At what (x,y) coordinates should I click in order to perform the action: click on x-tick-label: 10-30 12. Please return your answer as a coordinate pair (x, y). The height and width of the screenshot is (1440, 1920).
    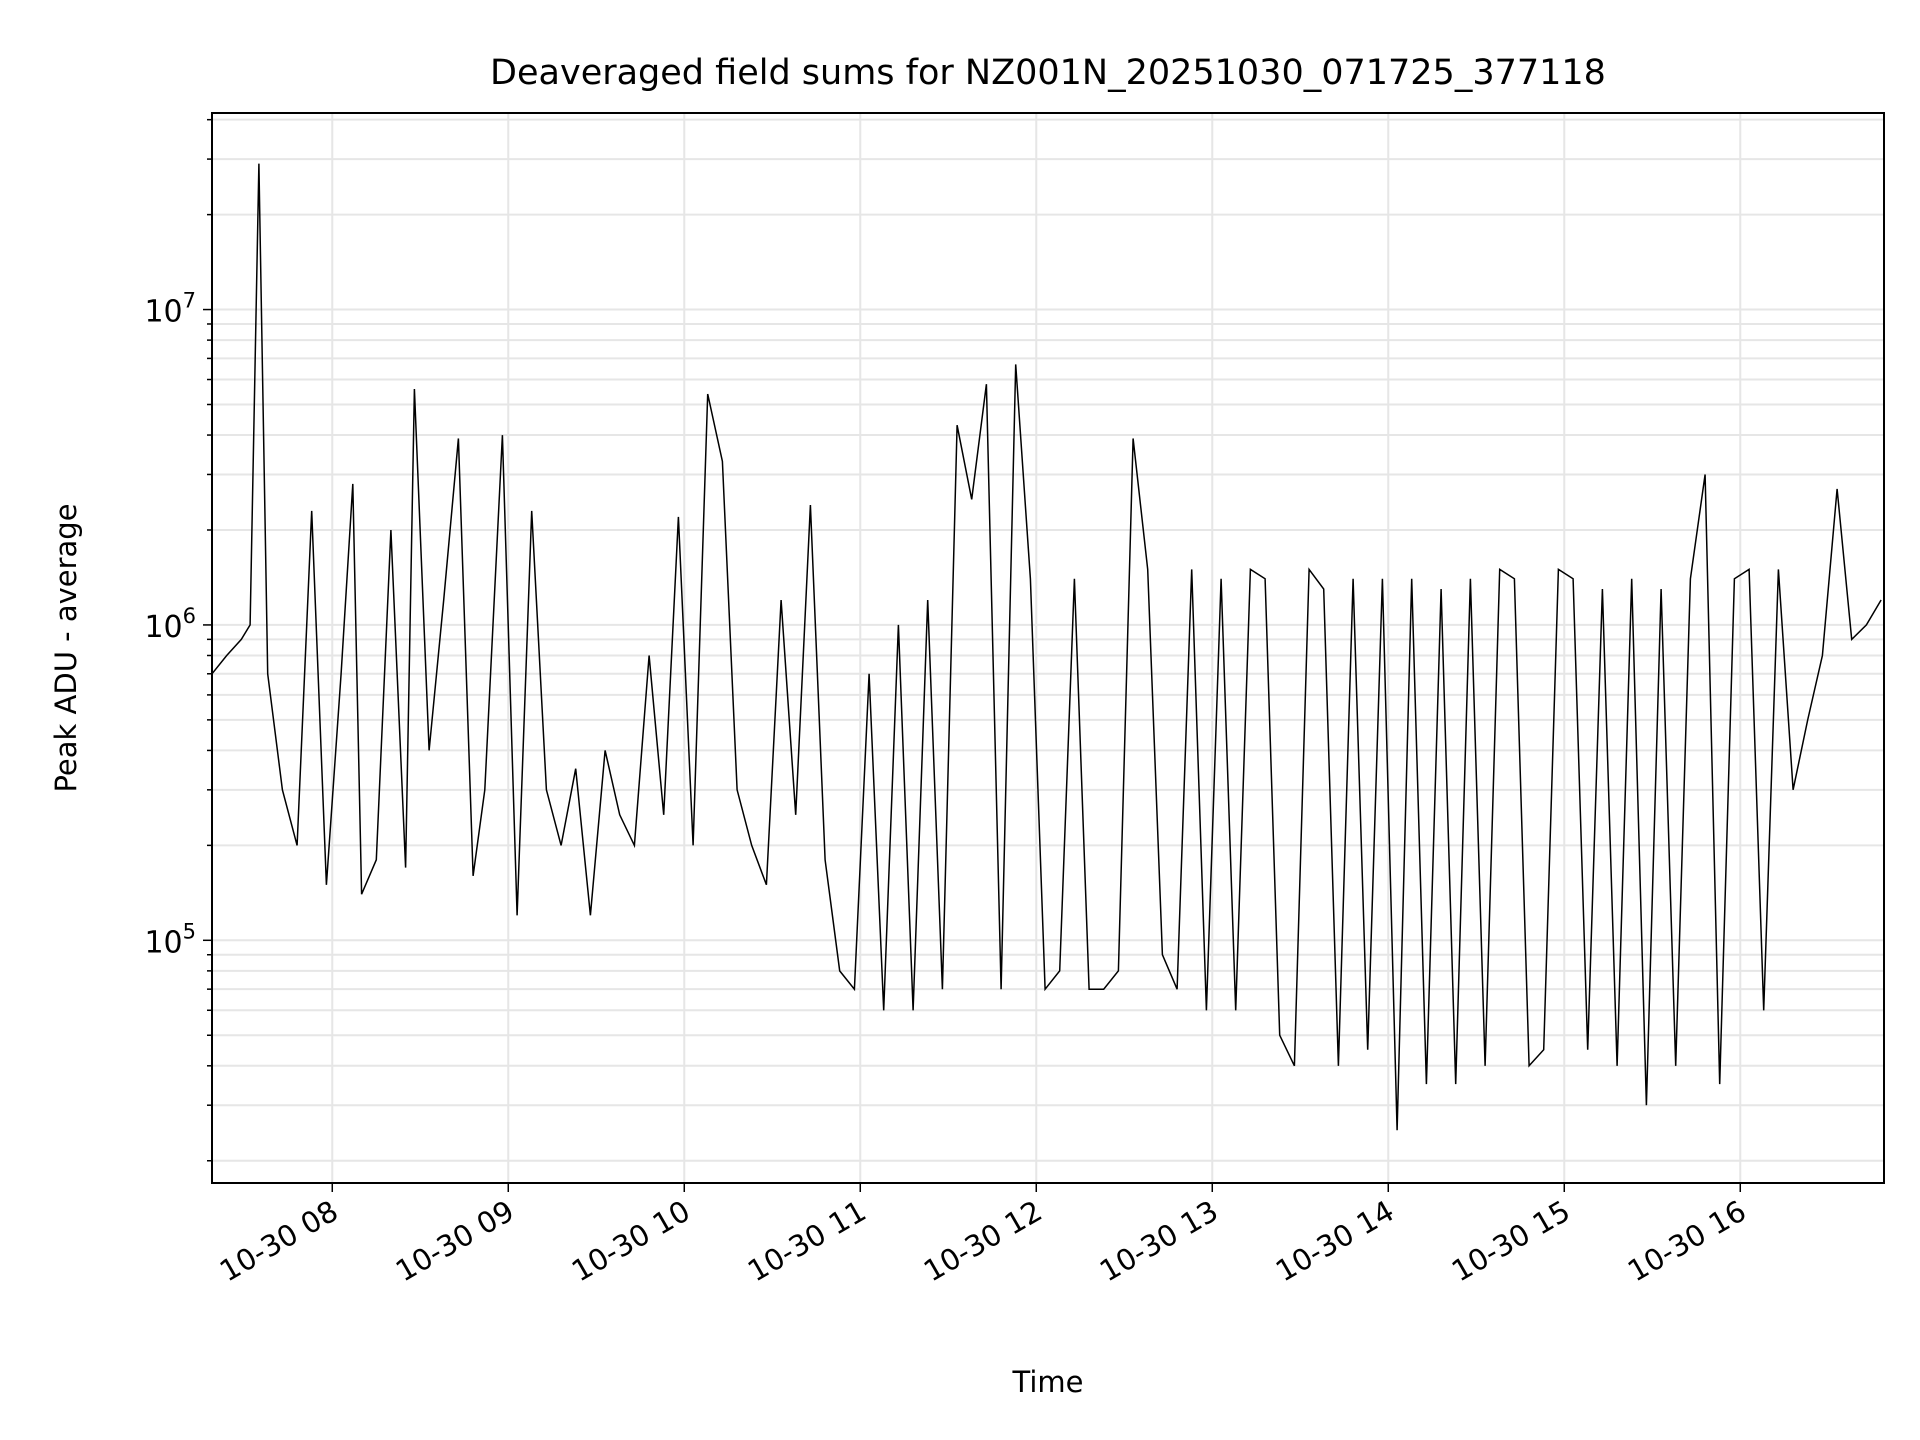
    Looking at the image, I should click on (983, 1241).